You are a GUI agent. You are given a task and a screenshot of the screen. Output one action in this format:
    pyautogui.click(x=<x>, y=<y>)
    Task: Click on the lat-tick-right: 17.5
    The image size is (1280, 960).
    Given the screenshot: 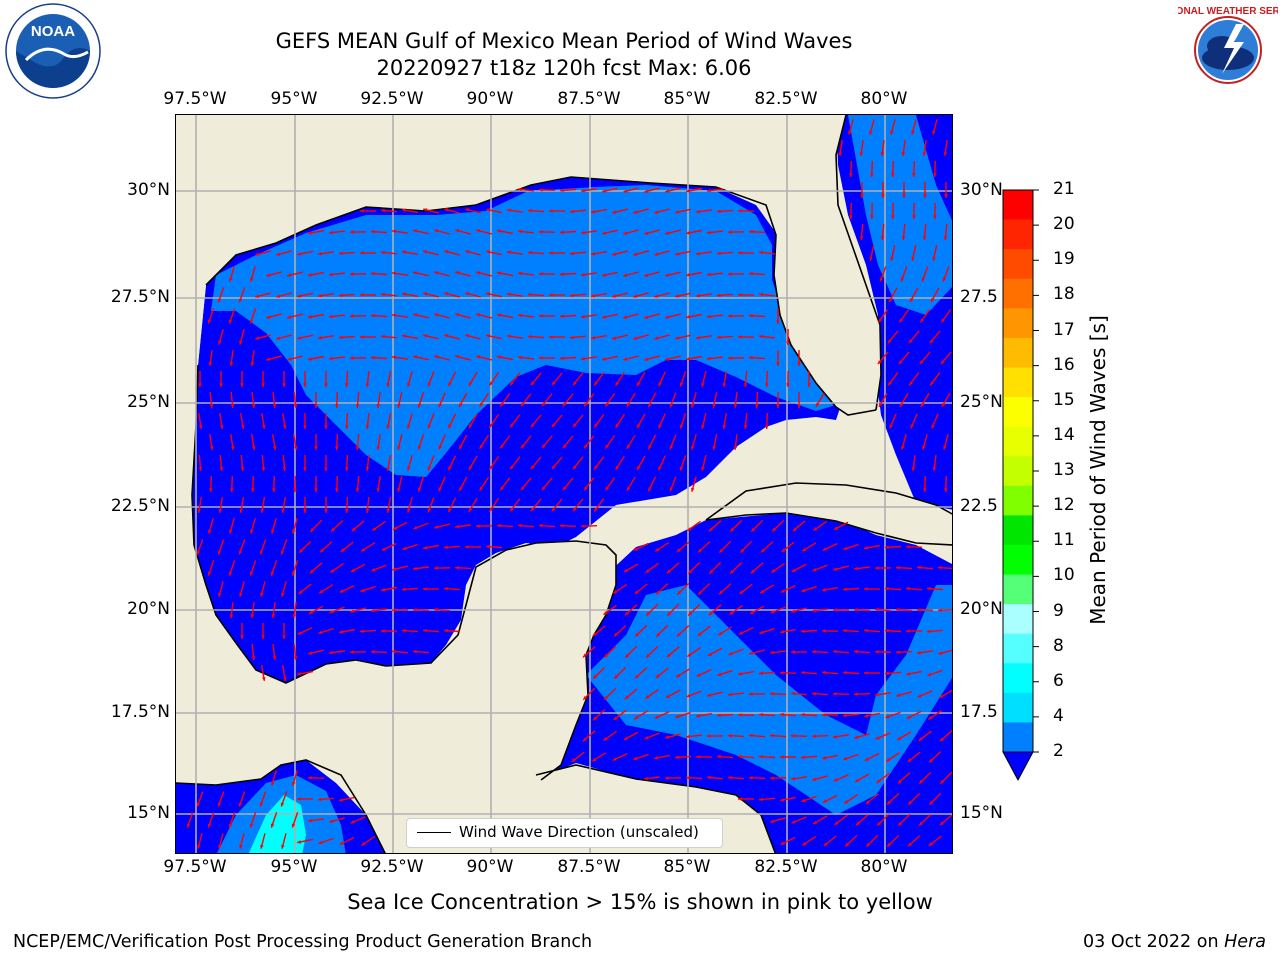 What is the action you would take?
    pyautogui.click(x=979, y=712)
    